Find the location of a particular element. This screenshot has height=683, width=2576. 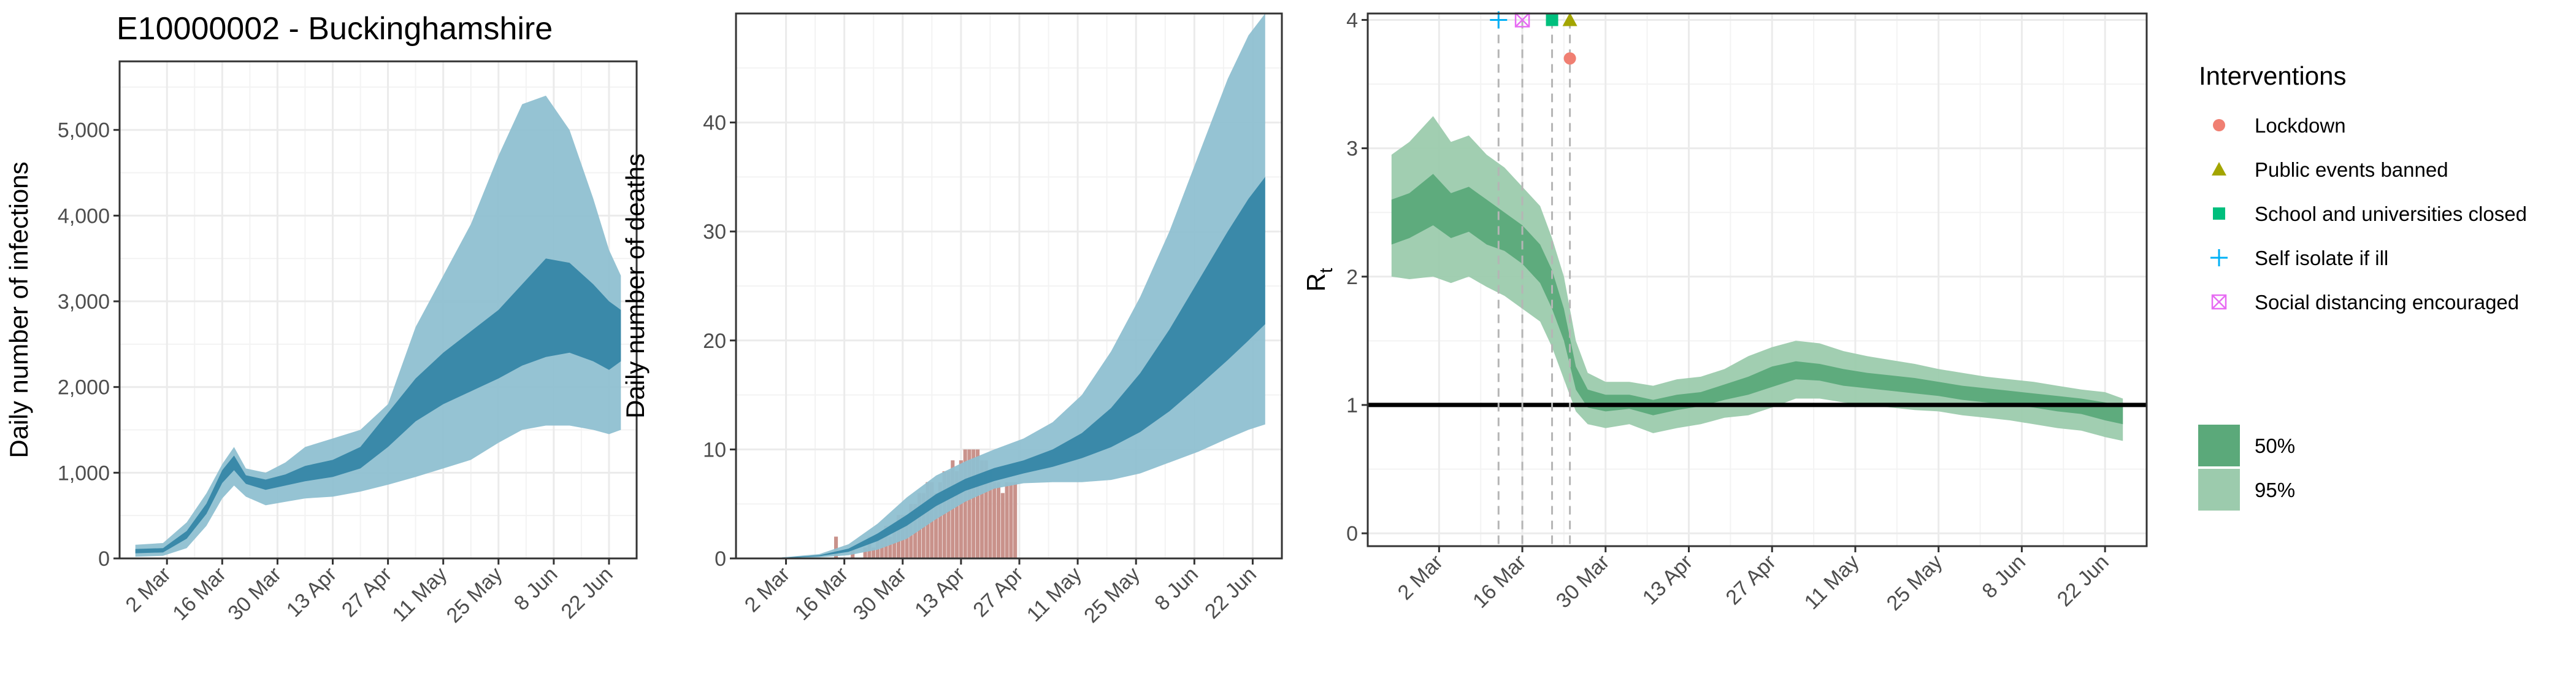

chart-title: E10000002 - Buckinghamshire is located at coordinates (335, 29).